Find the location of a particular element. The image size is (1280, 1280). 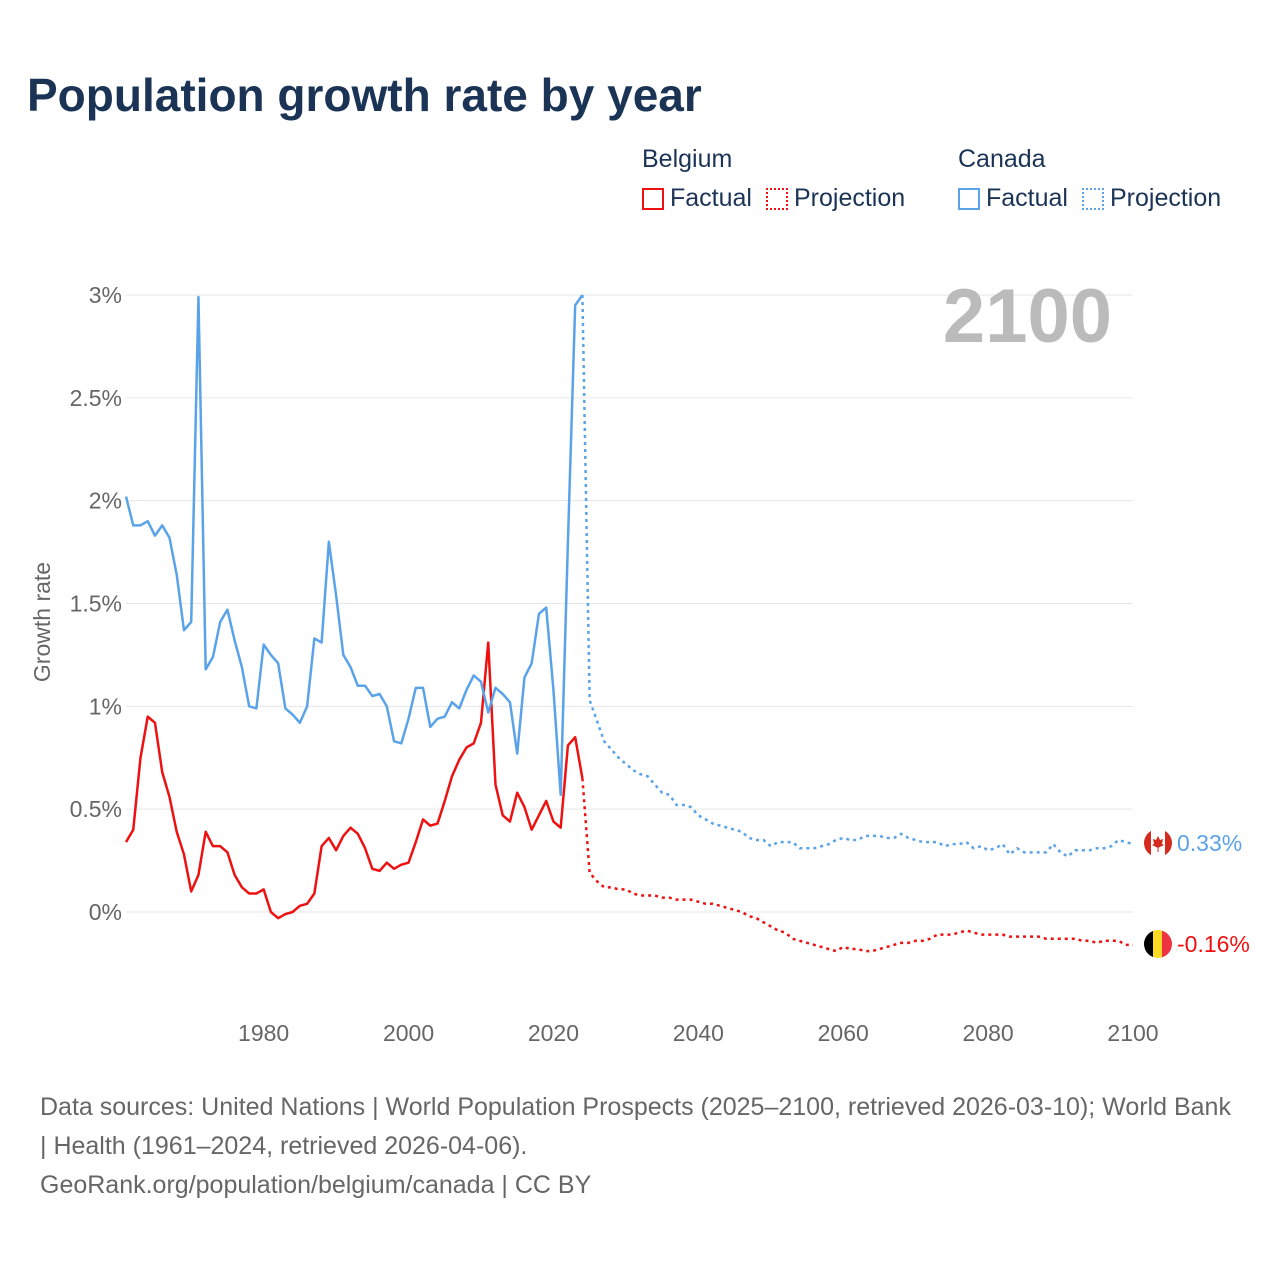

belgium-end-value: -0.16% is located at coordinates (1213, 944).